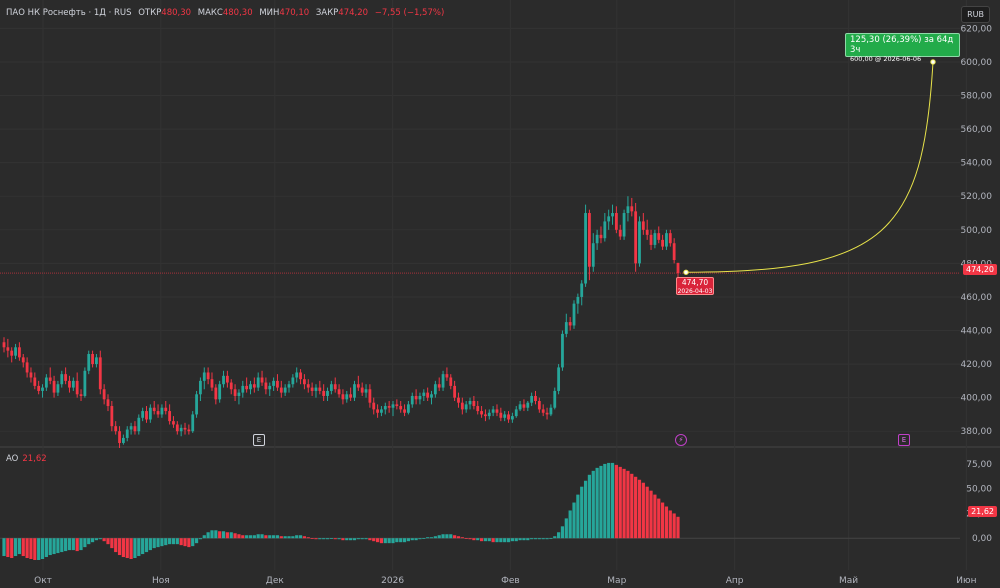 The height and width of the screenshot is (588, 1000). I want to click on projection-sub: 600,00 @ 2026-06-06, so click(886, 59).